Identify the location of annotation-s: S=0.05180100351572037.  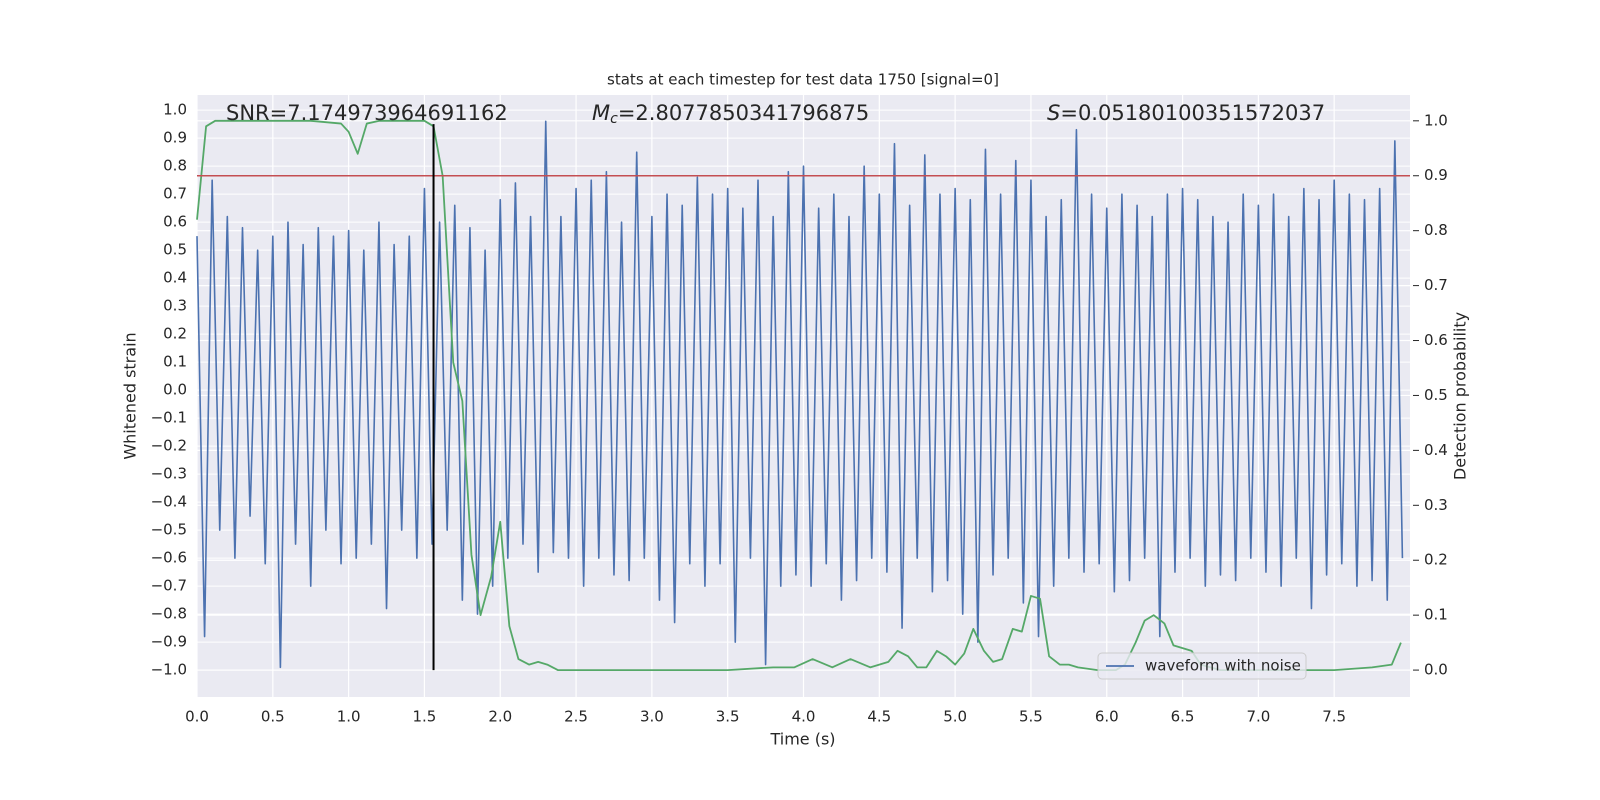
(1186, 113).